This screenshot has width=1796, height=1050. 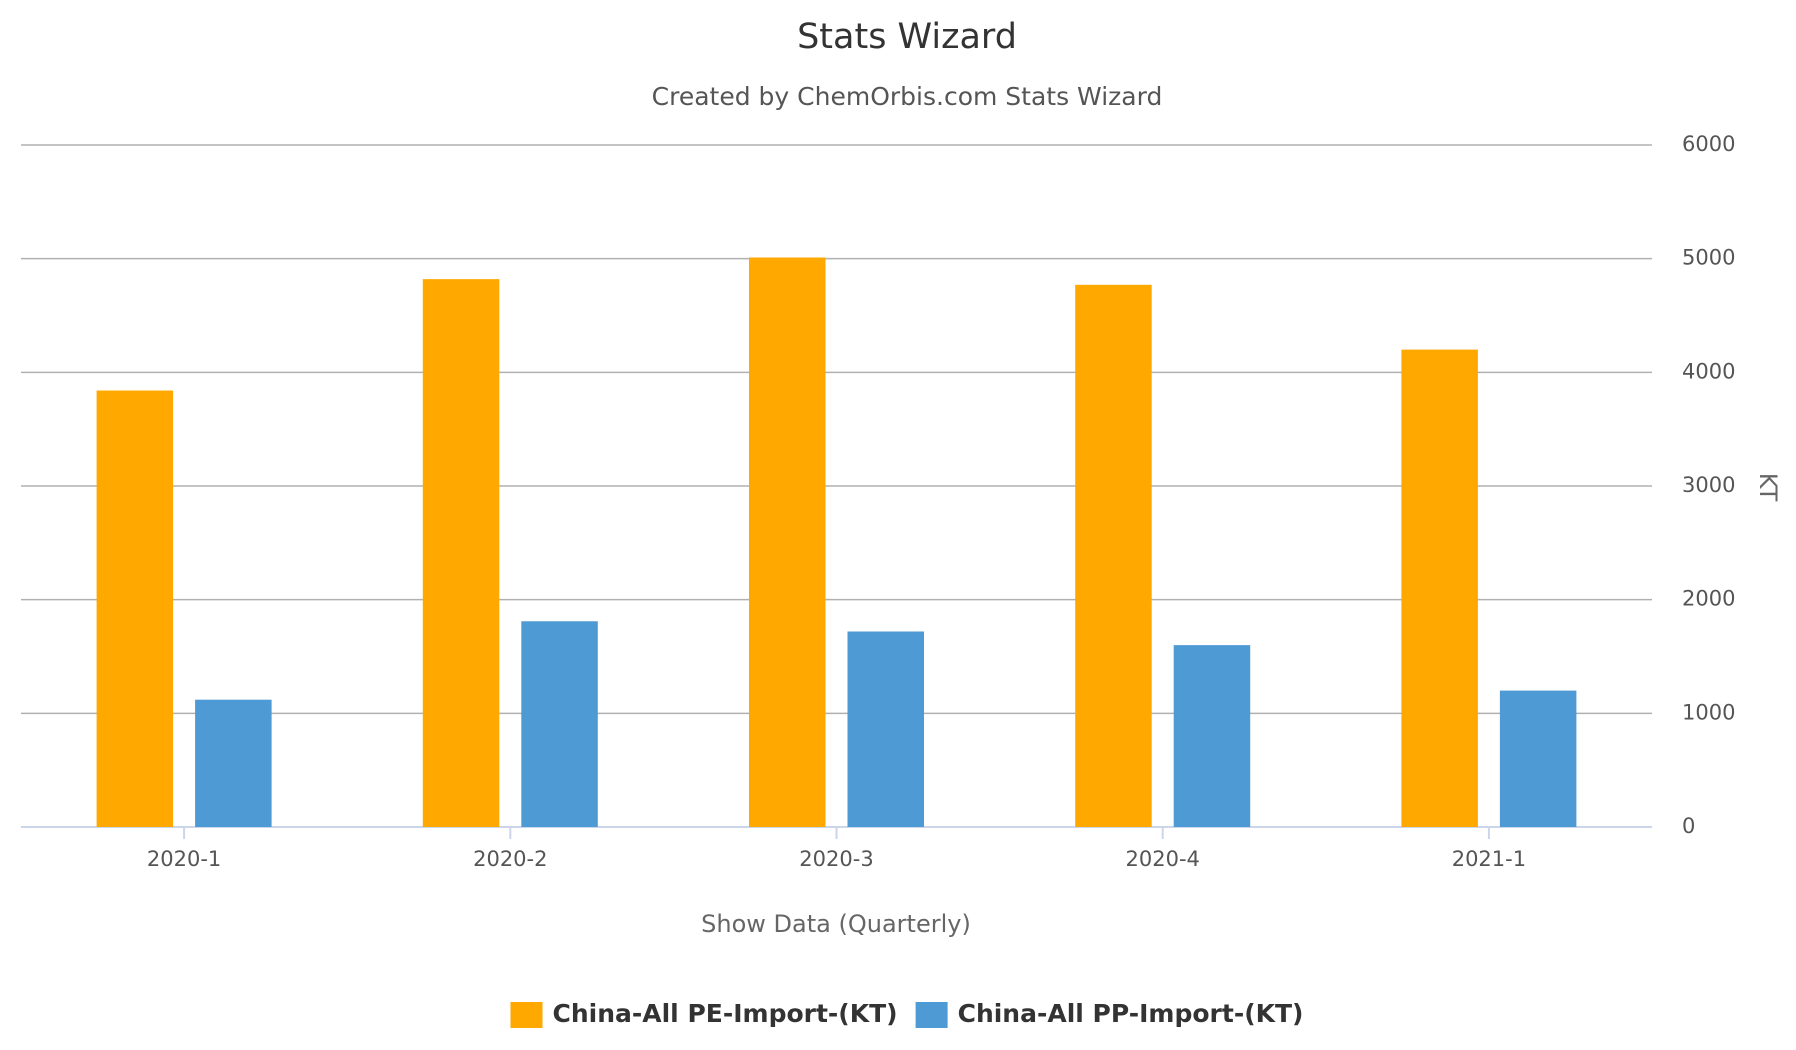 I want to click on y-tick-label: 3000, so click(x=1708, y=485).